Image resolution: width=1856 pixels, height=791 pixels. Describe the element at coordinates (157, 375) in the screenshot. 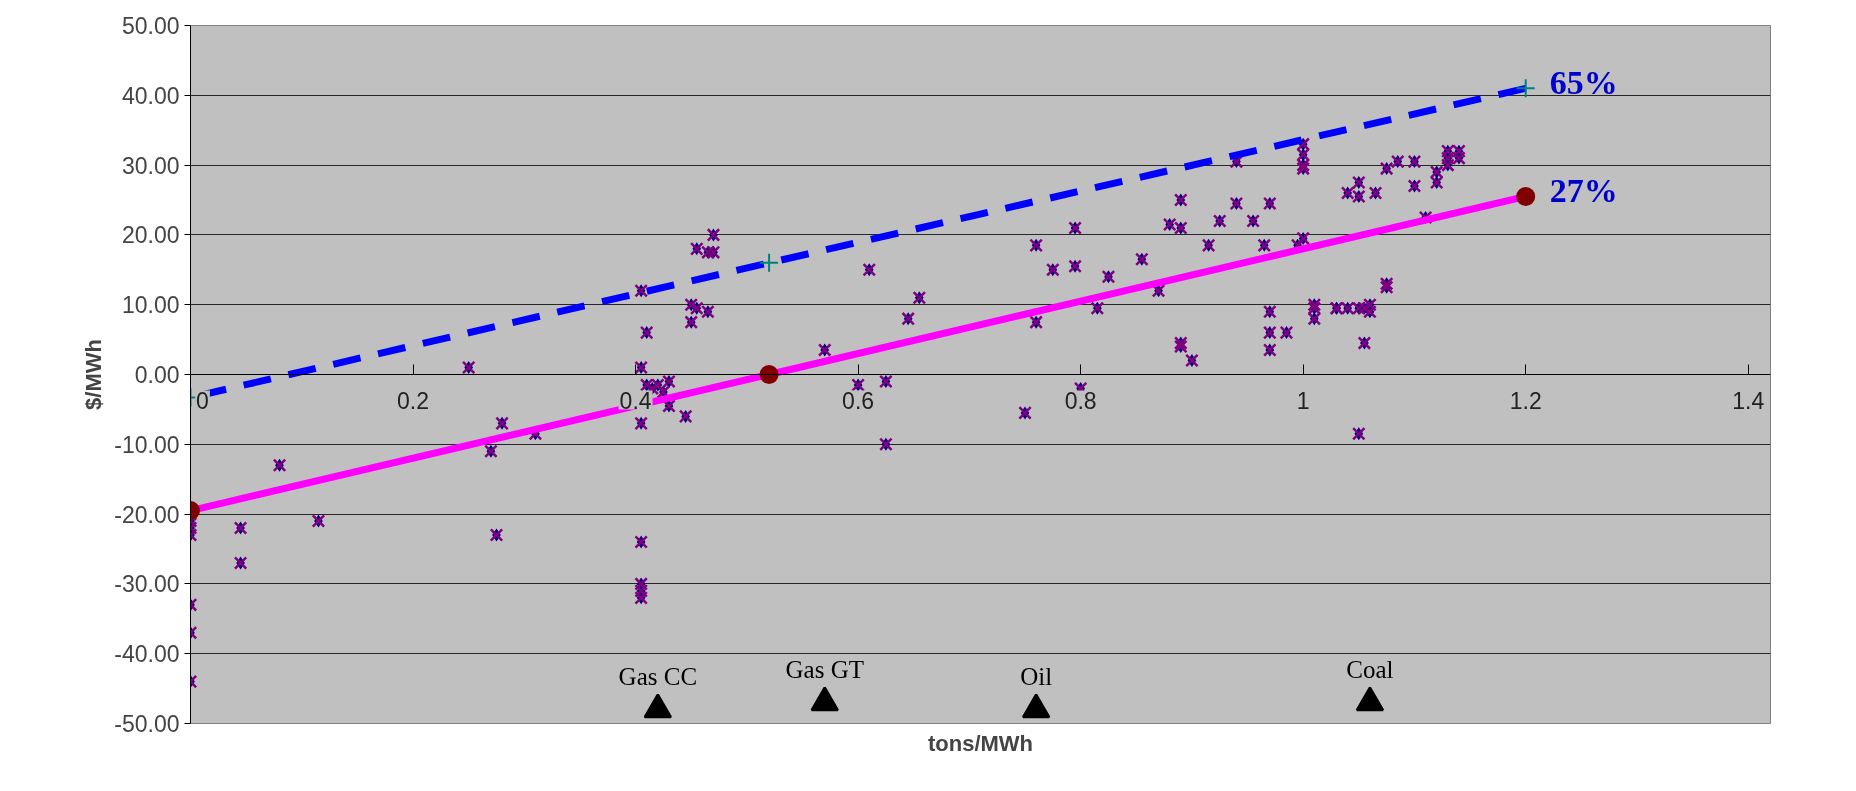

I see `y-tick-label: 0.00` at that location.